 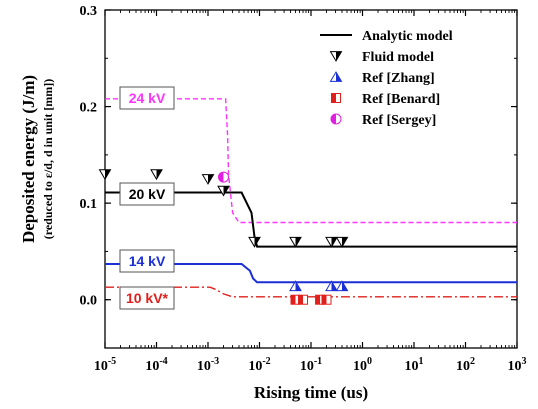 I want to click on x-tick-label: 10⁻³, so click(x=208, y=365).